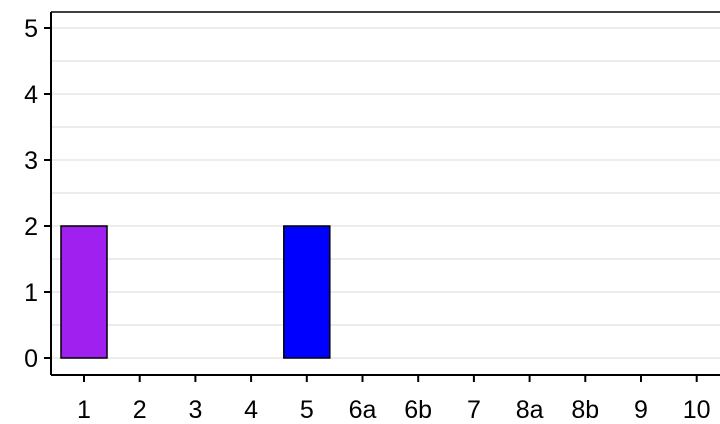 Image resolution: width=720 pixels, height=424 pixels. What do you see at coordinates (394, 399) in the screenshot?
I see `x-axis-ticks: 1 2 3 4 5 6a 6b 7 8a 8b 9 10` at bounding box center [394, 399].